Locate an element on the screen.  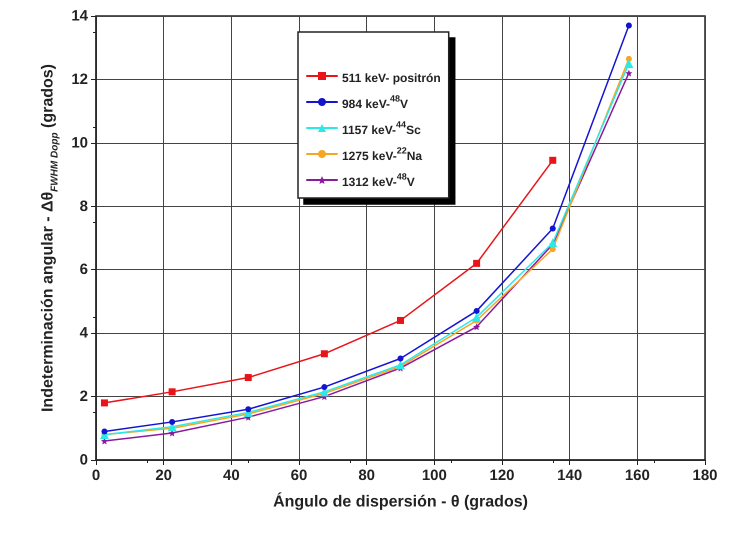
x-tick-label: 60 is located at coordinates (299, 475).